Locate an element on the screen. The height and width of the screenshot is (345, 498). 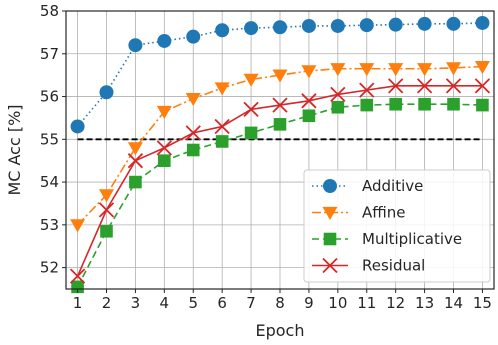
x-tick-label: 14 is located at coordinates (453, 303).